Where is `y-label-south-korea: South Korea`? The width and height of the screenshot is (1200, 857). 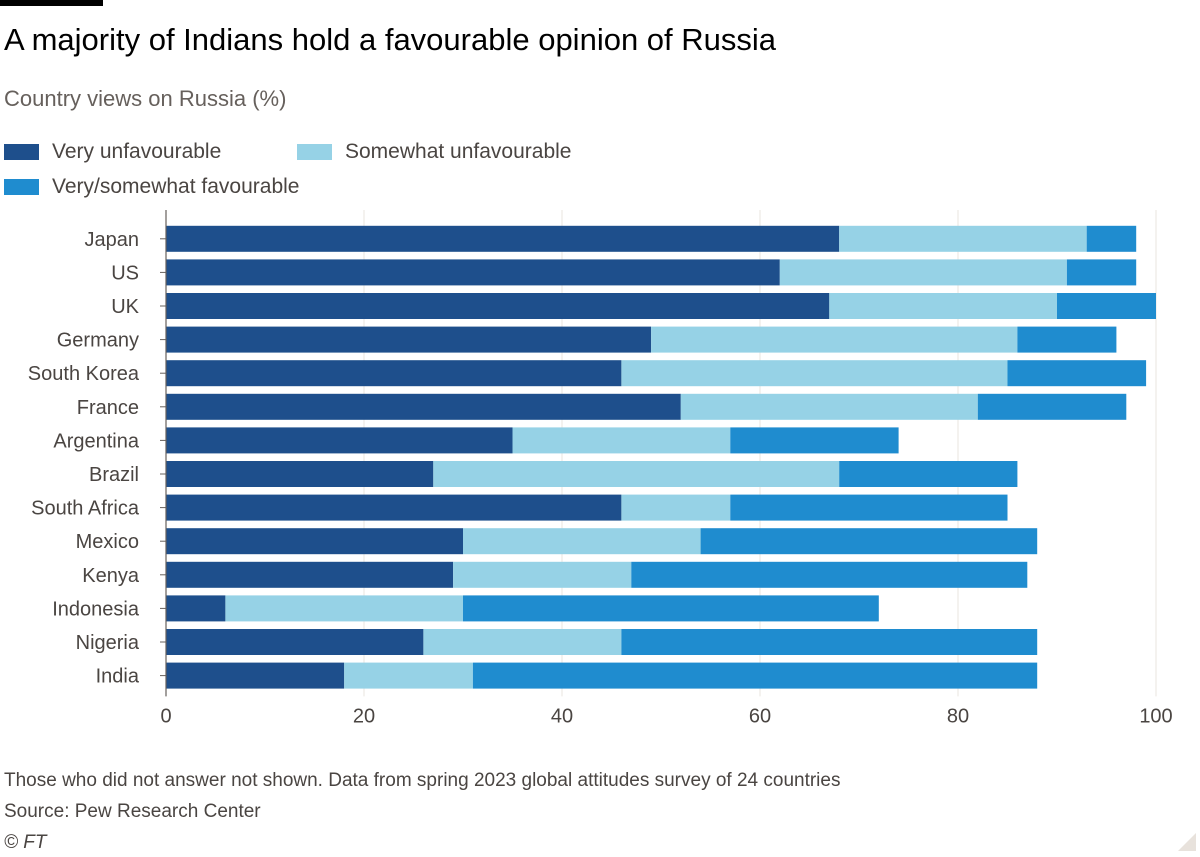
y-label-south-korea: South Korea is located at coordinates (84, 374).